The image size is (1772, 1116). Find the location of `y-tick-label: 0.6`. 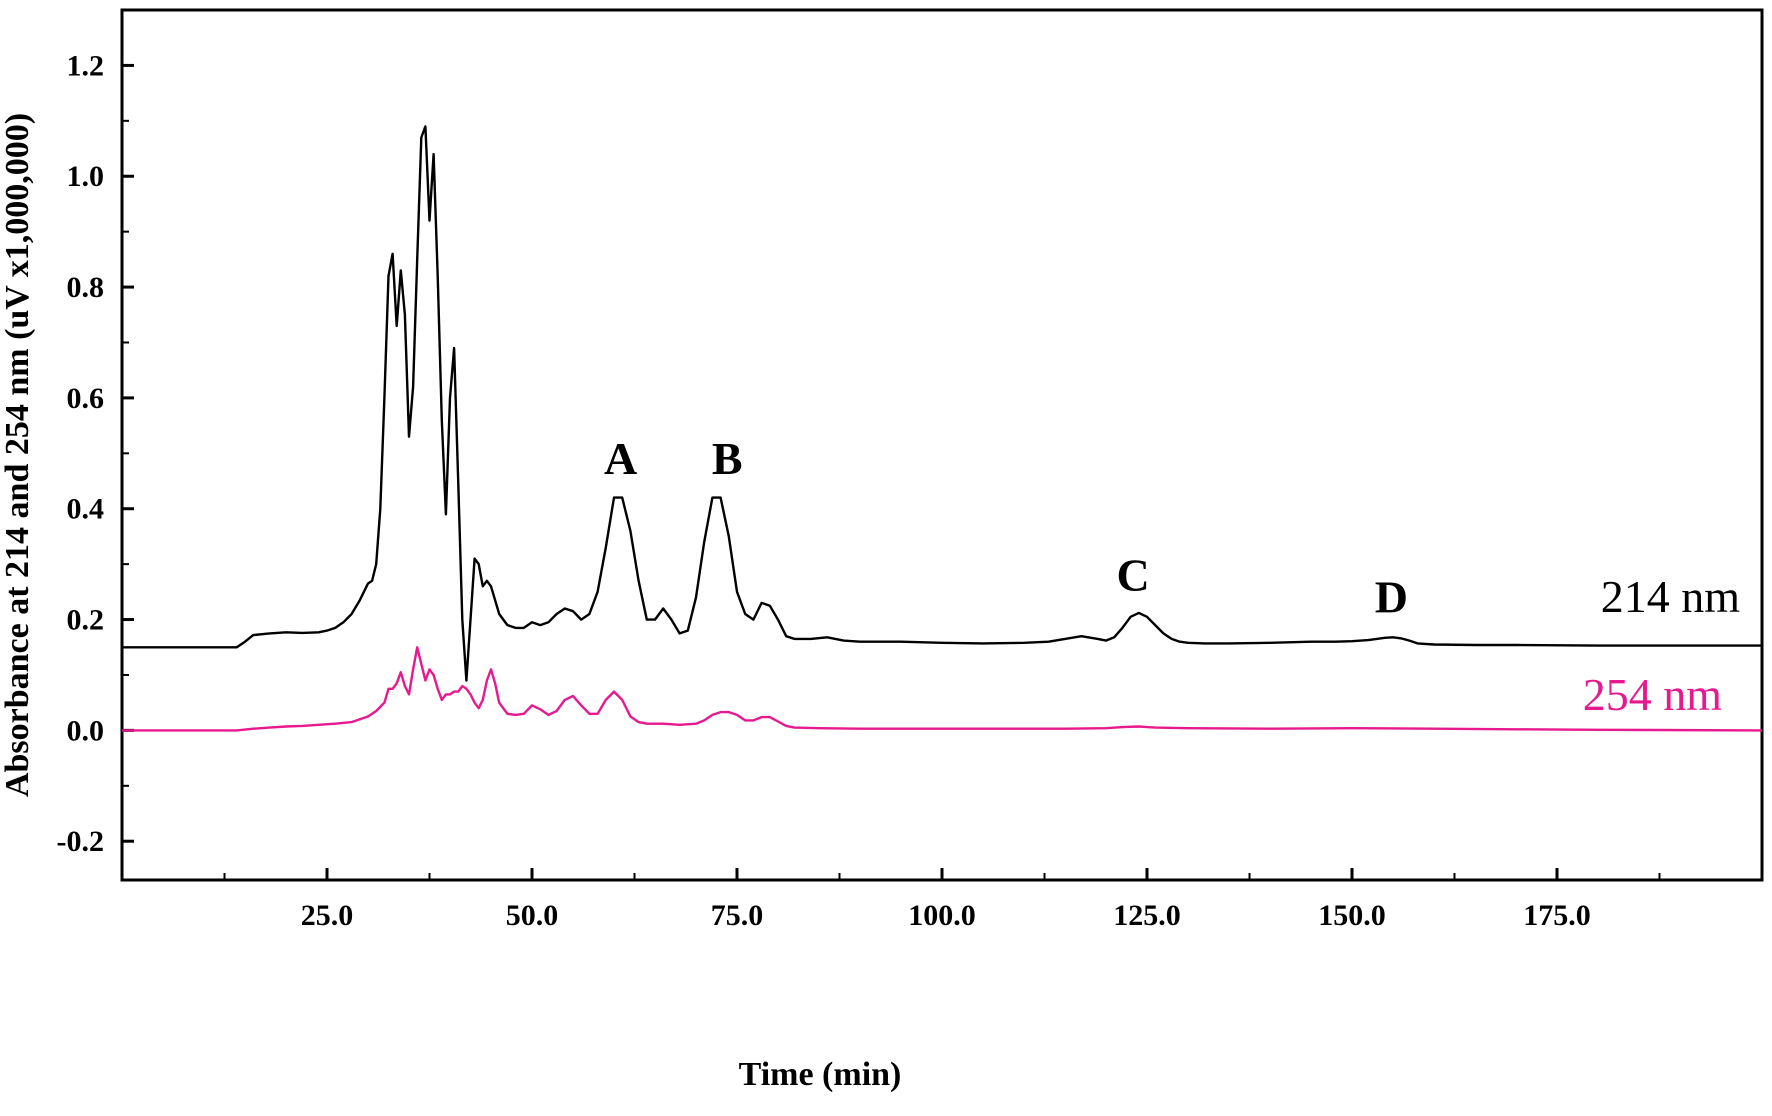

y-tick-label: 0.6 is located at coordinates (86, 398).